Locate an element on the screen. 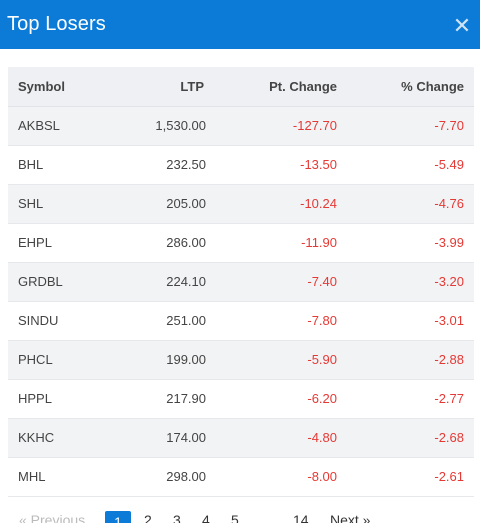 This screenshot has width=480, height=523. cell-pt-change: -4.80 is located at coordinates (272, 438).